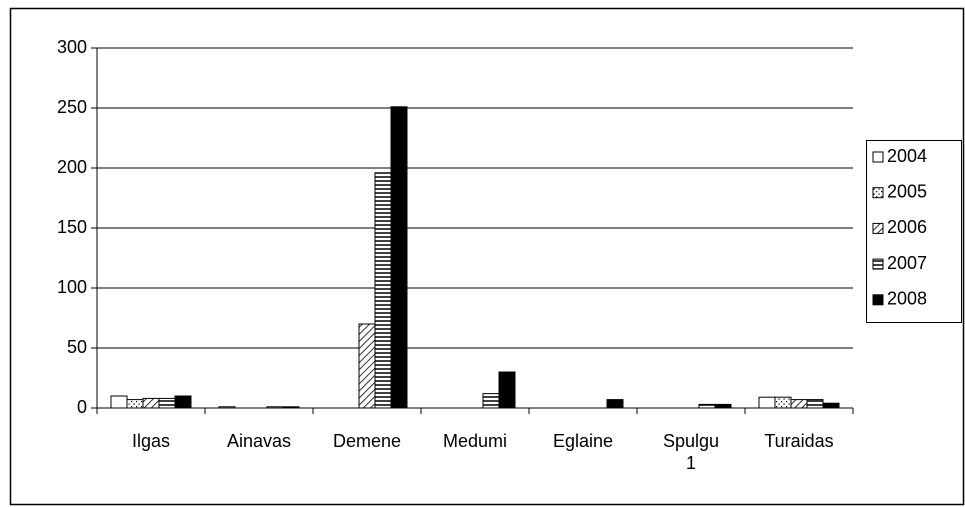 Image resolution: width=965 pixels, height=507 pixels. I want to click on legend-label: 2007, so click(907, 263).